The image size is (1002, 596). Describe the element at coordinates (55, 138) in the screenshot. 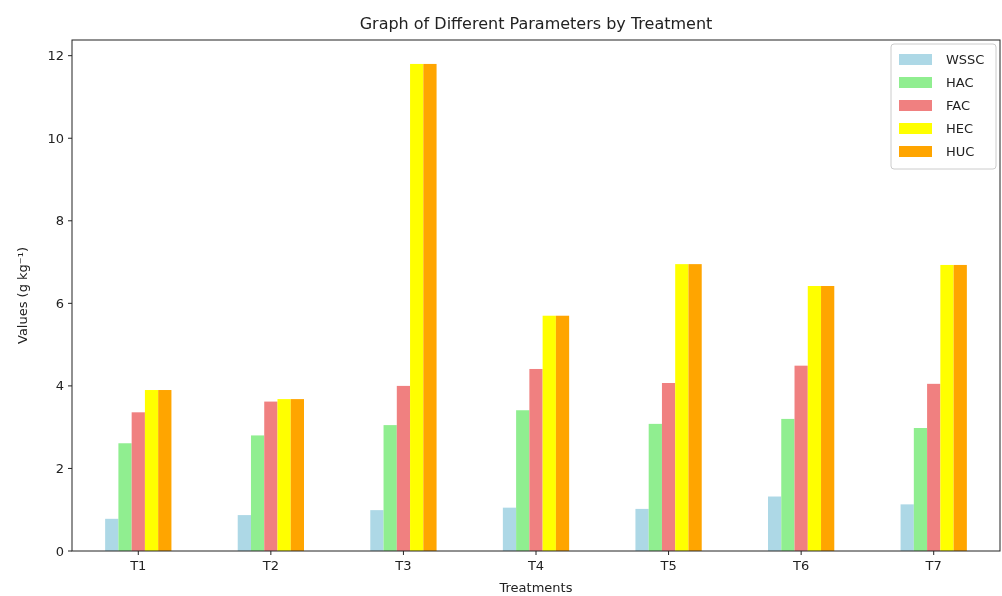

I see `y-tick-label: 10` at that location.